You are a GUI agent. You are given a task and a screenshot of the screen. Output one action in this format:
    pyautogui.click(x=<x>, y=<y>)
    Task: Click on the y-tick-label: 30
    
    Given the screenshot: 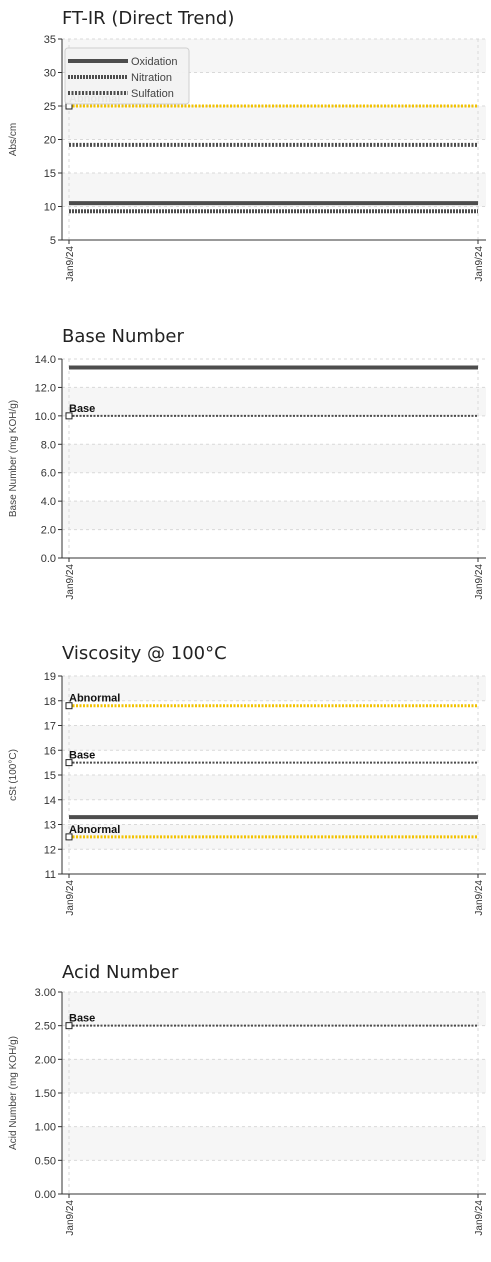 What is the action you would take?
    pyautogui.click(x=50, y=74)
    